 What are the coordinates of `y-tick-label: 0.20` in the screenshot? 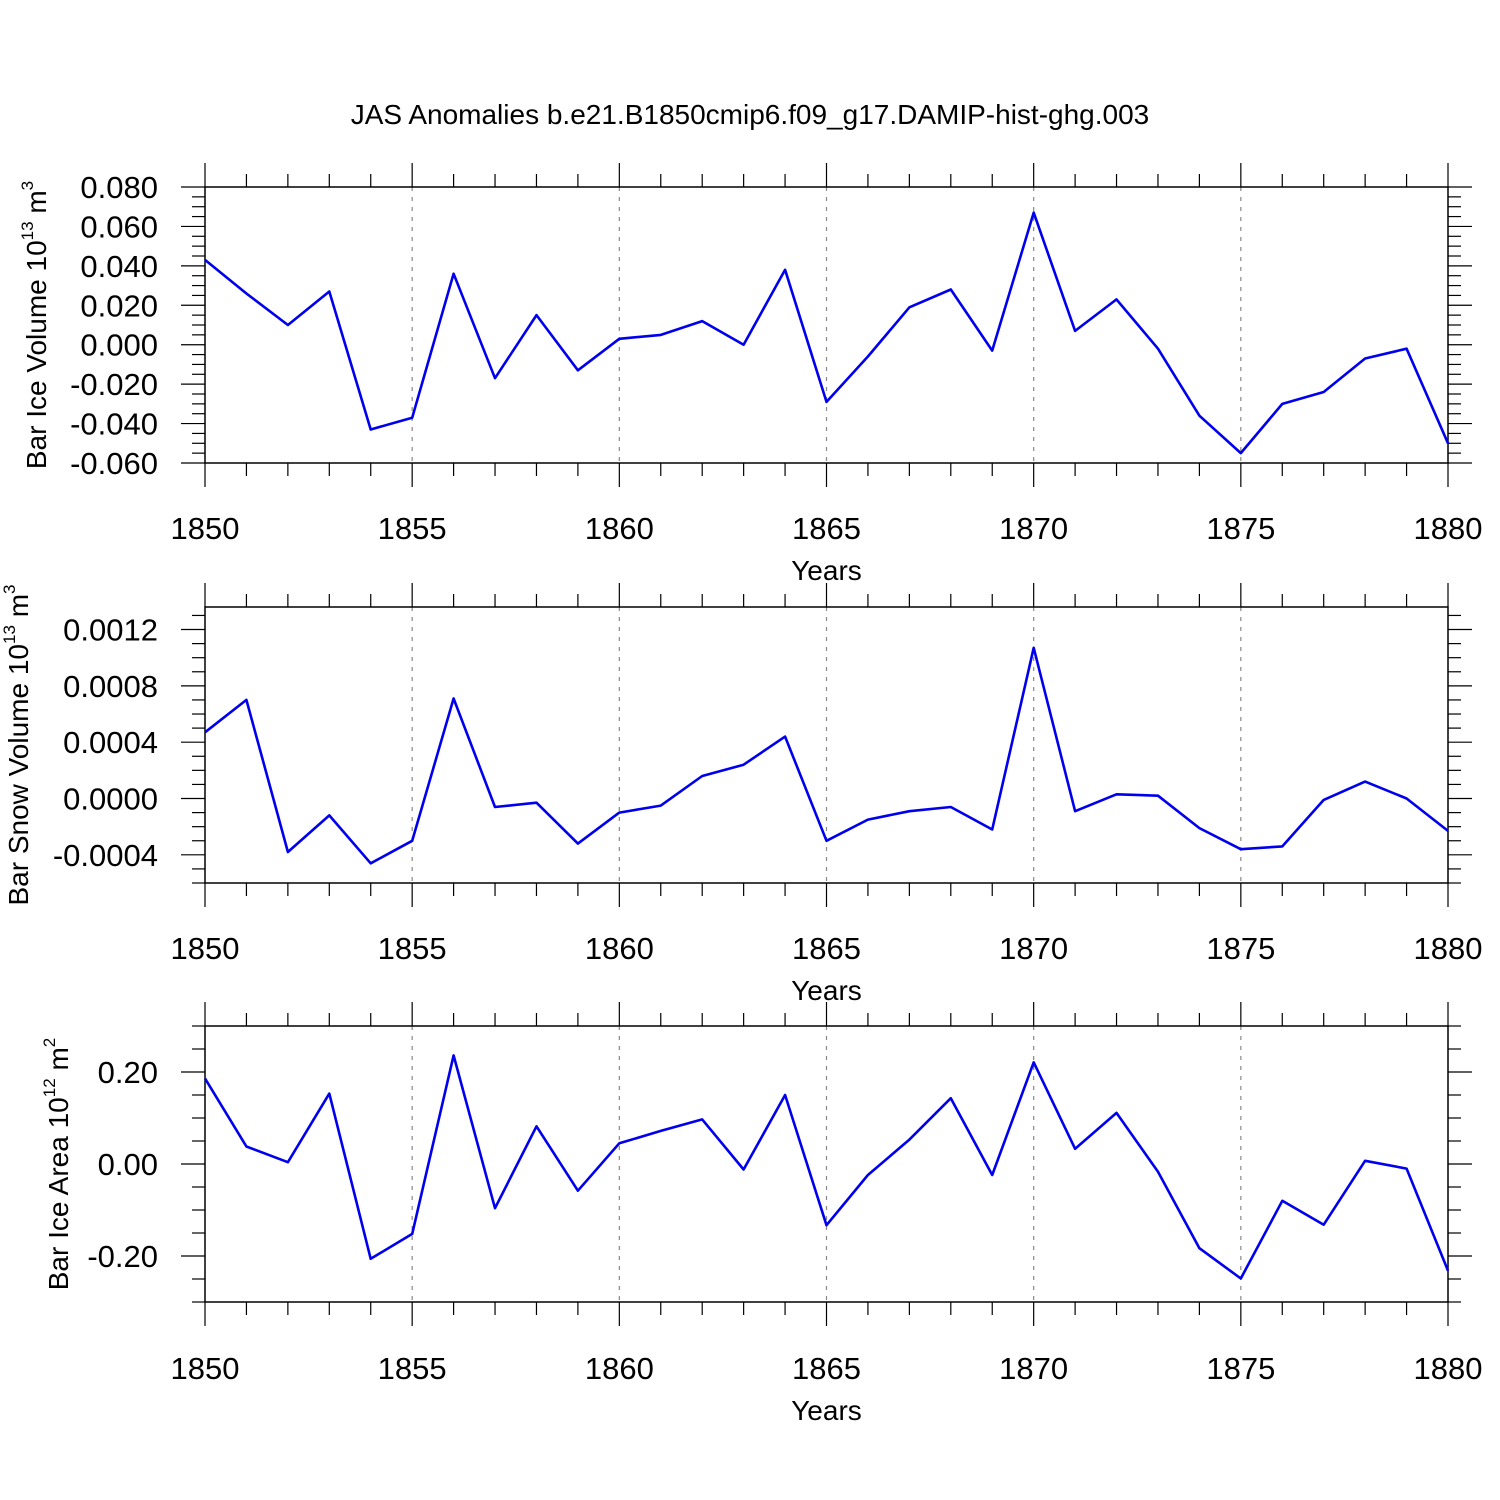 It's located at (128, 1072).